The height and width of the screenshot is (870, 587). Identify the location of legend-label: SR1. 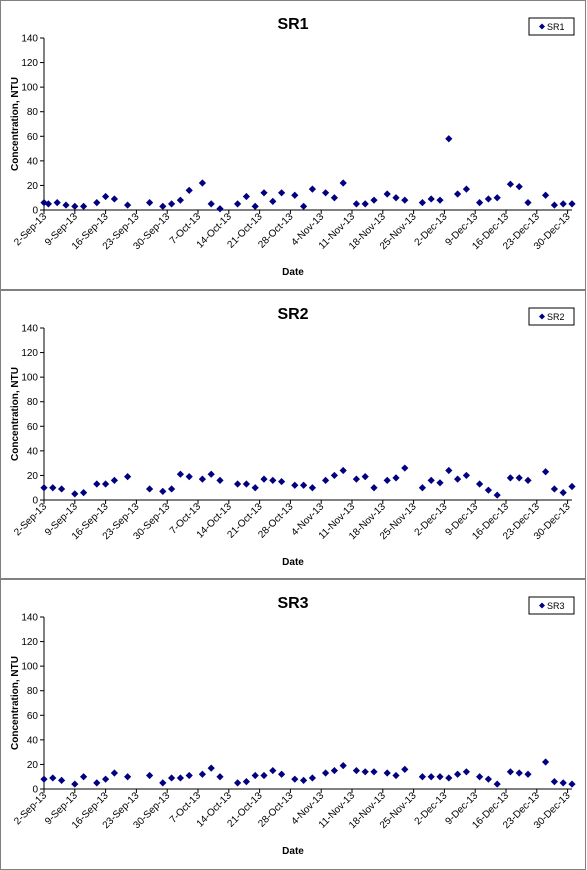
(556, 27).